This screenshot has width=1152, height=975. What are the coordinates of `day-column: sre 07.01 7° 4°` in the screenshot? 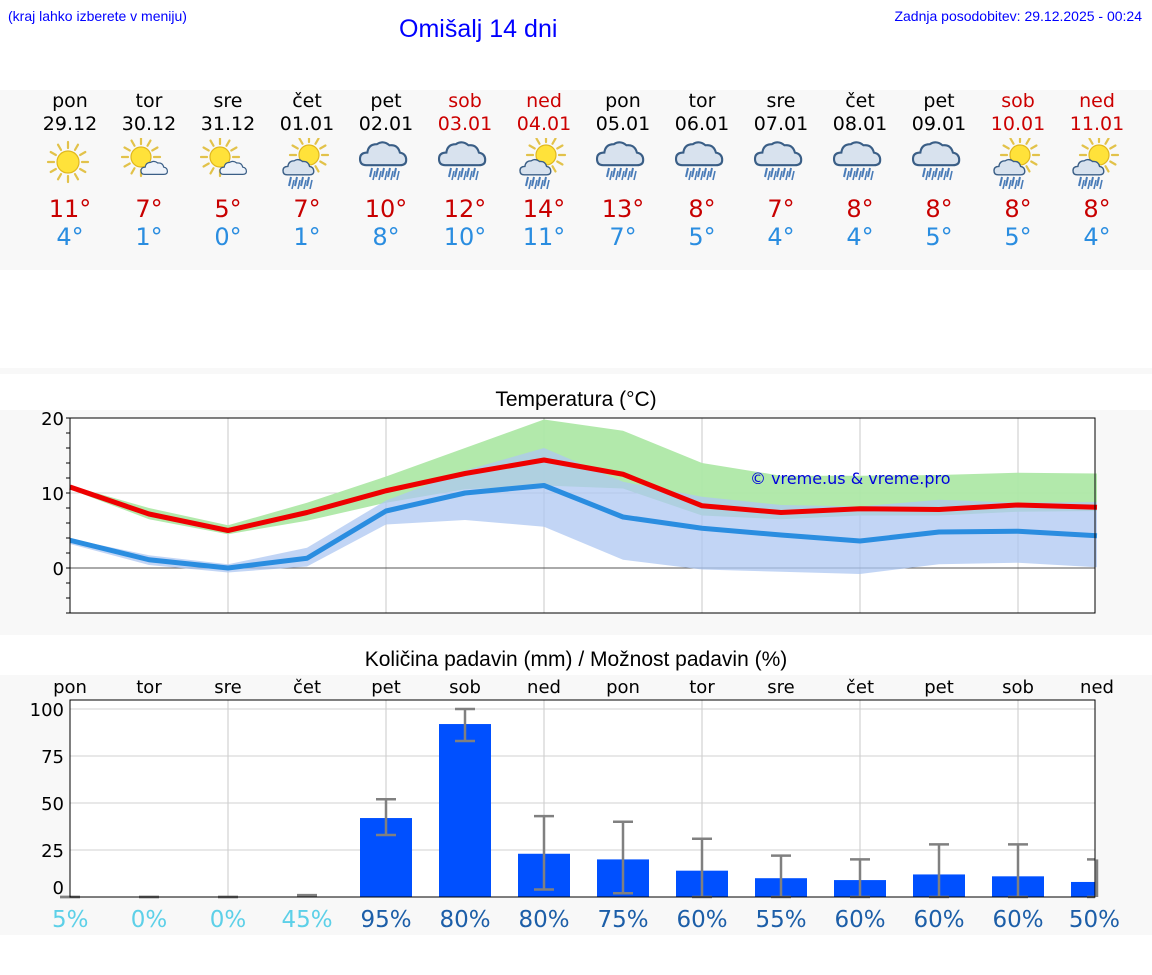 It's located at (781, 170).